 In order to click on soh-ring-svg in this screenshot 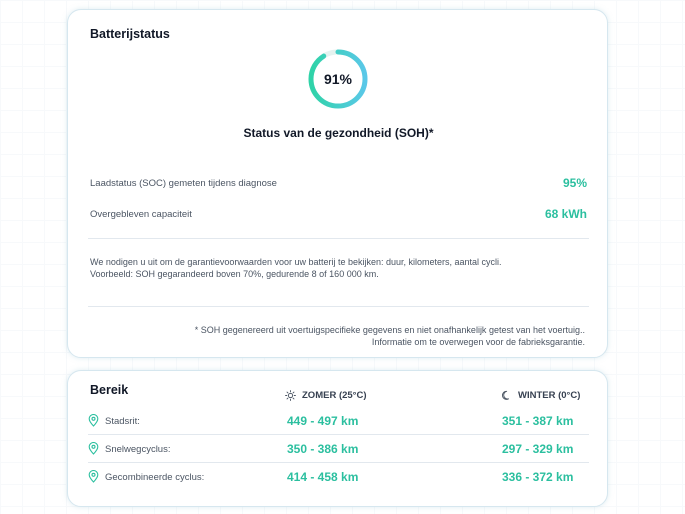, I will do `click(338, 79)`.